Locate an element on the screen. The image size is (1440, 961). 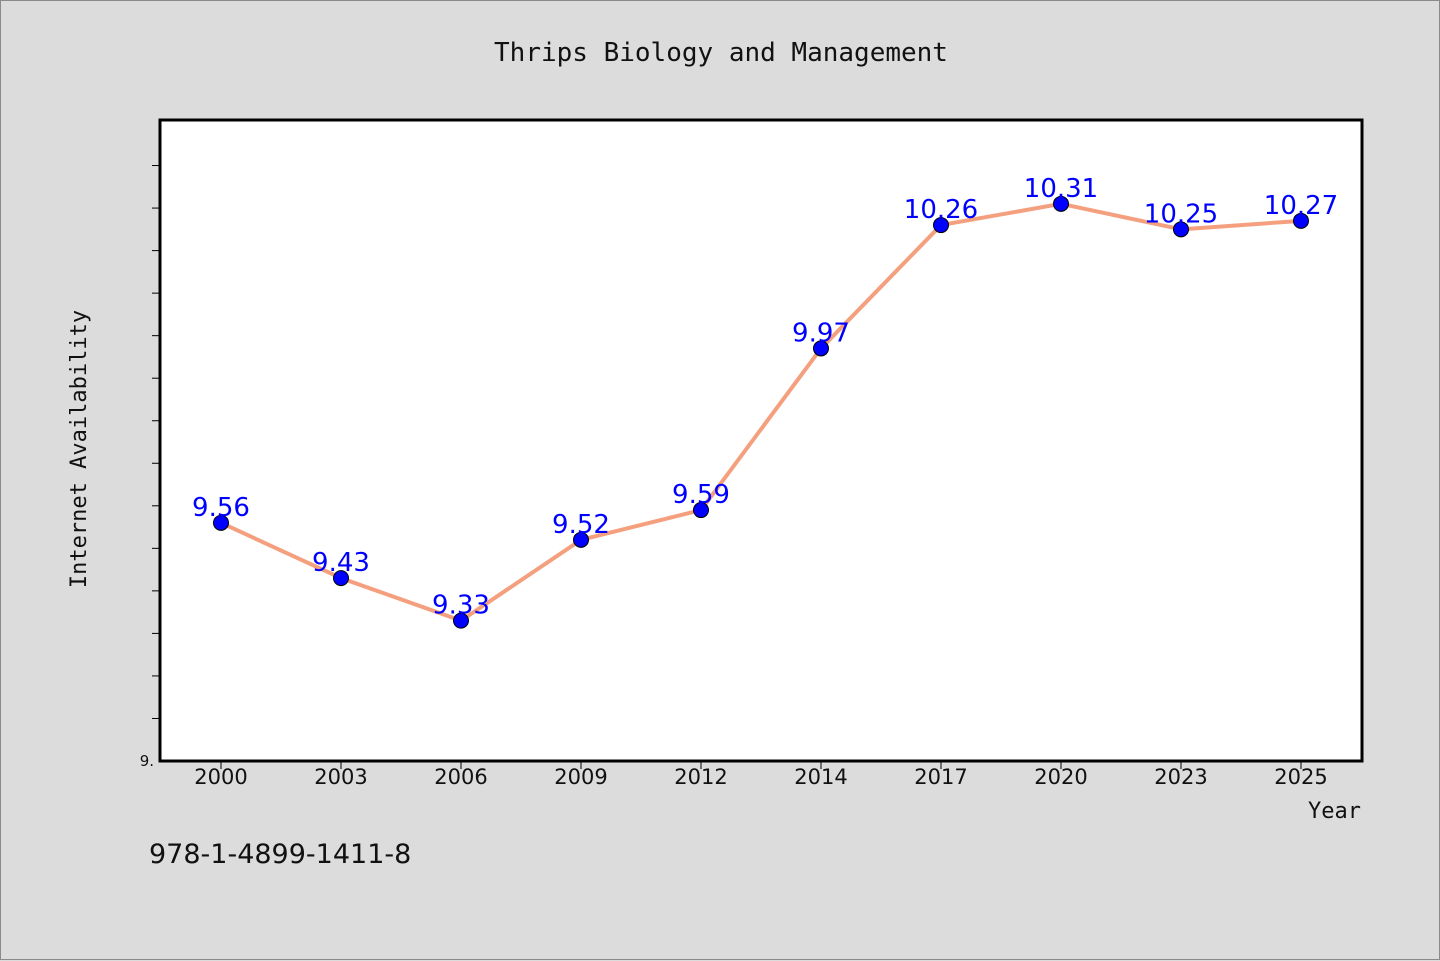
data-label: 9.59 is located at coordinates (701, 495).